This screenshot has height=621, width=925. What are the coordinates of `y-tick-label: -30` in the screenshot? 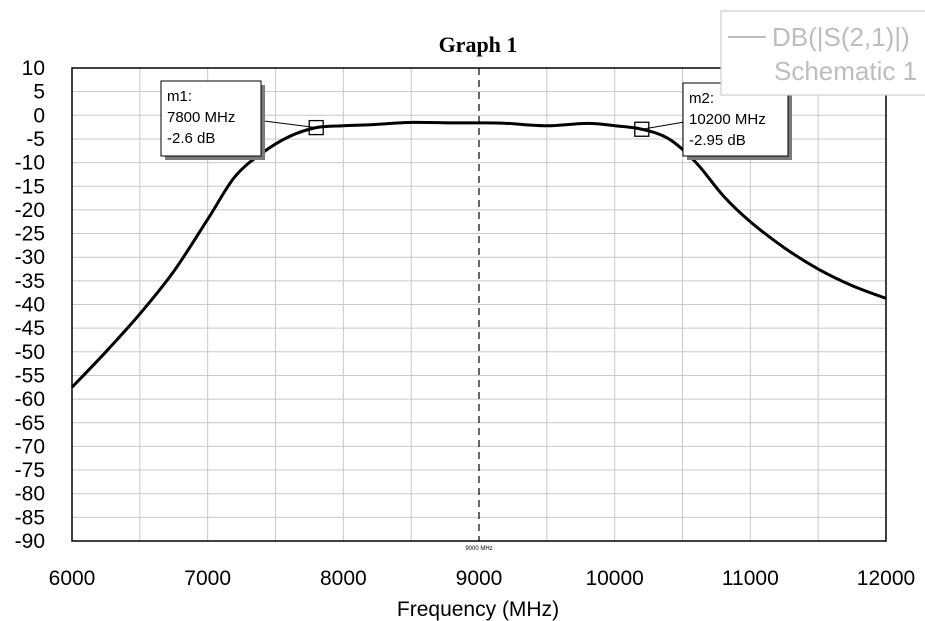 It's located at (30, 257).